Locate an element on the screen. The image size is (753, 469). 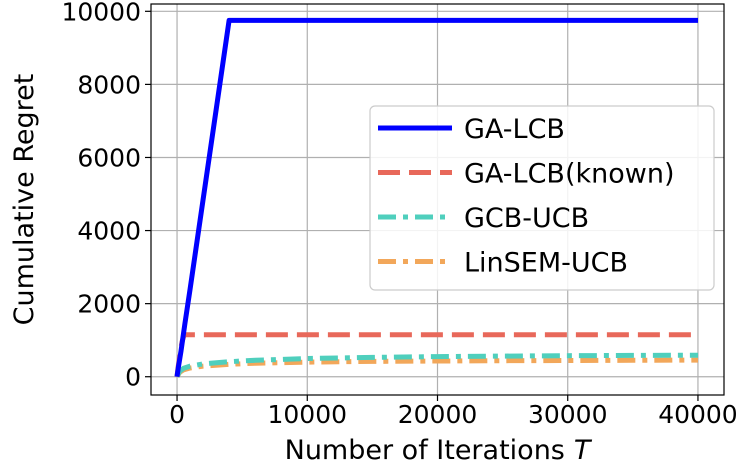
y-tick-label: 0 is located at coordinates (133, 377).